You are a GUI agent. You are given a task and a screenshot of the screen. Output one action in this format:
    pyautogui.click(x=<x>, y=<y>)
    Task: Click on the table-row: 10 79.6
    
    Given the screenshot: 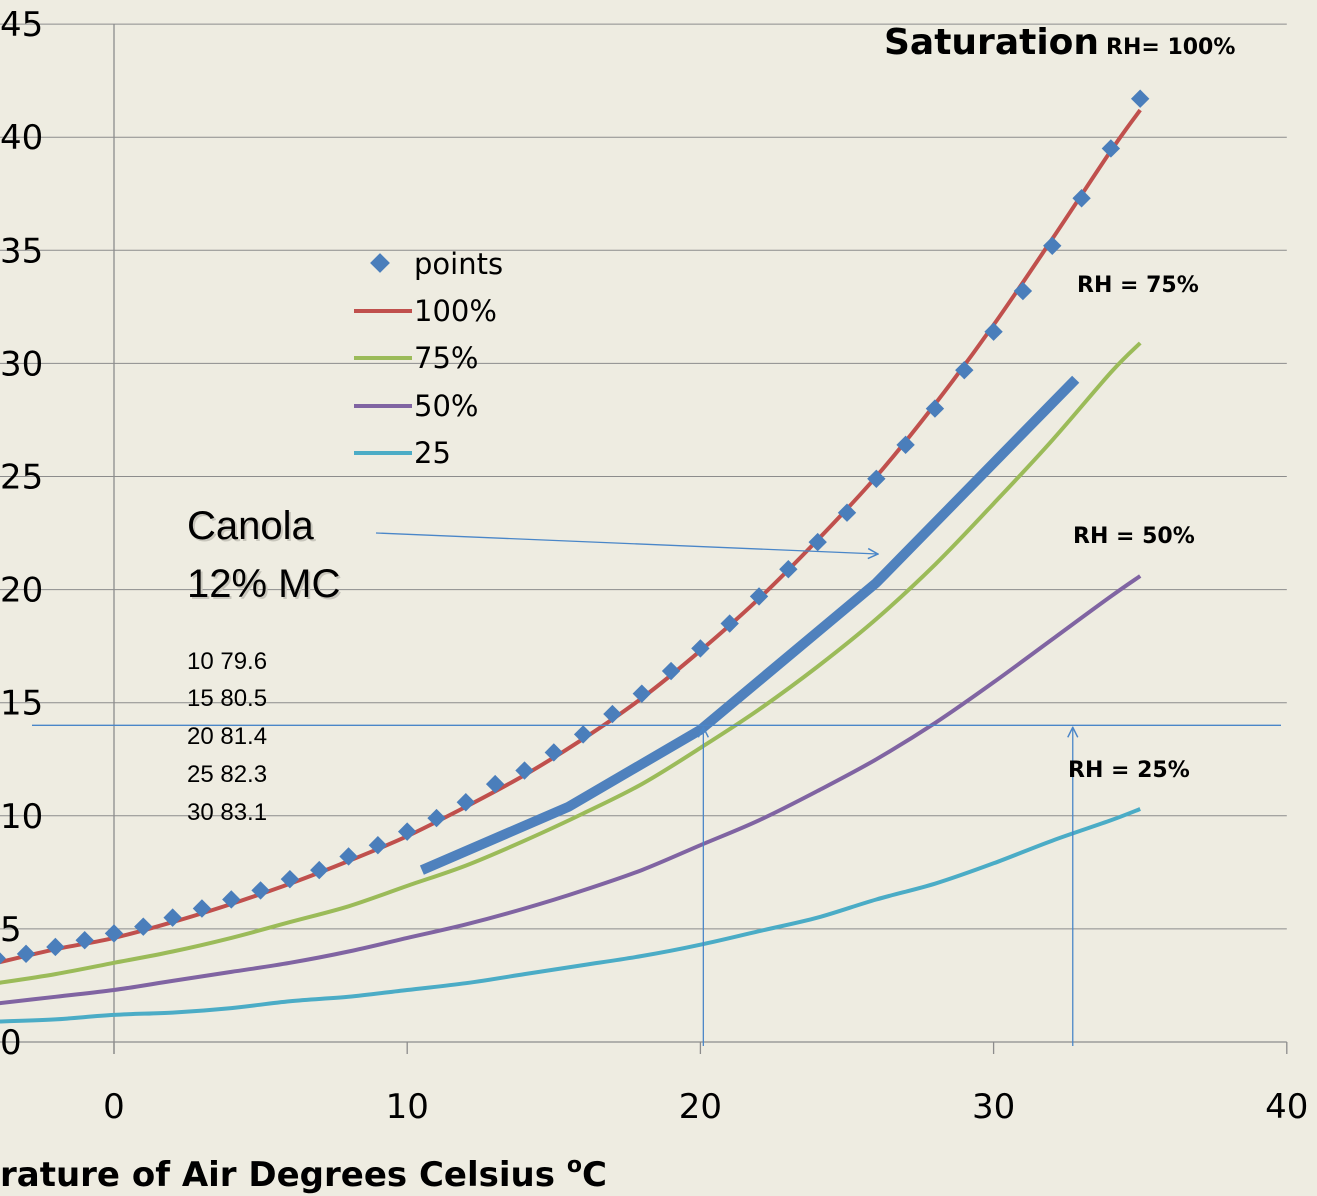 What is the action you would take?
    pyautogui.click(x=227, y=661)
    